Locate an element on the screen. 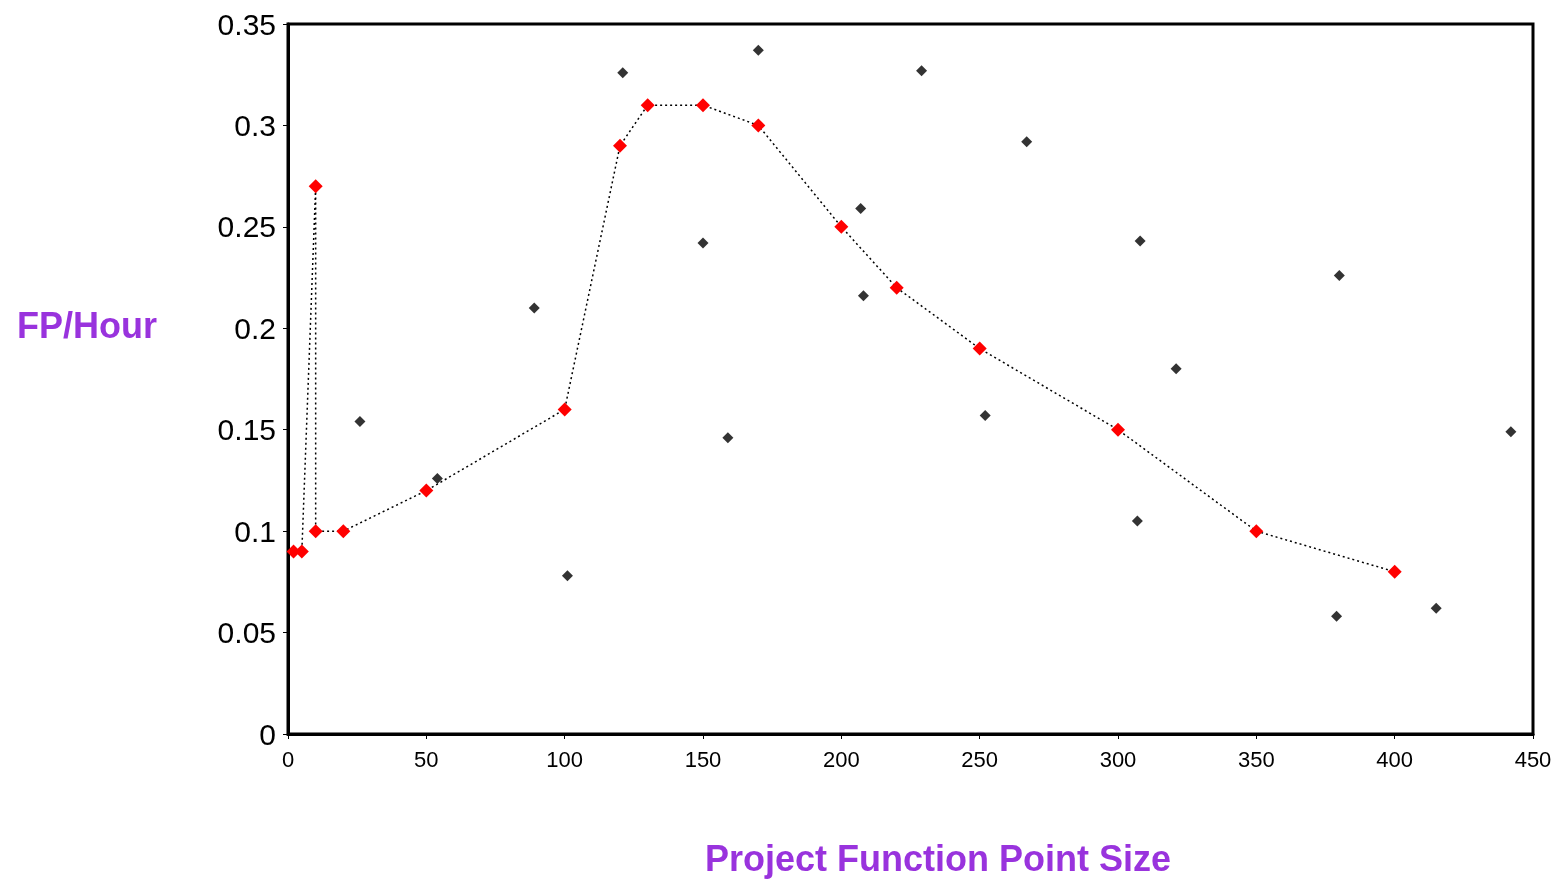 This screenshot has width=1567, height=882. x-tick-label: 150 is located at coordinates (703, 759).